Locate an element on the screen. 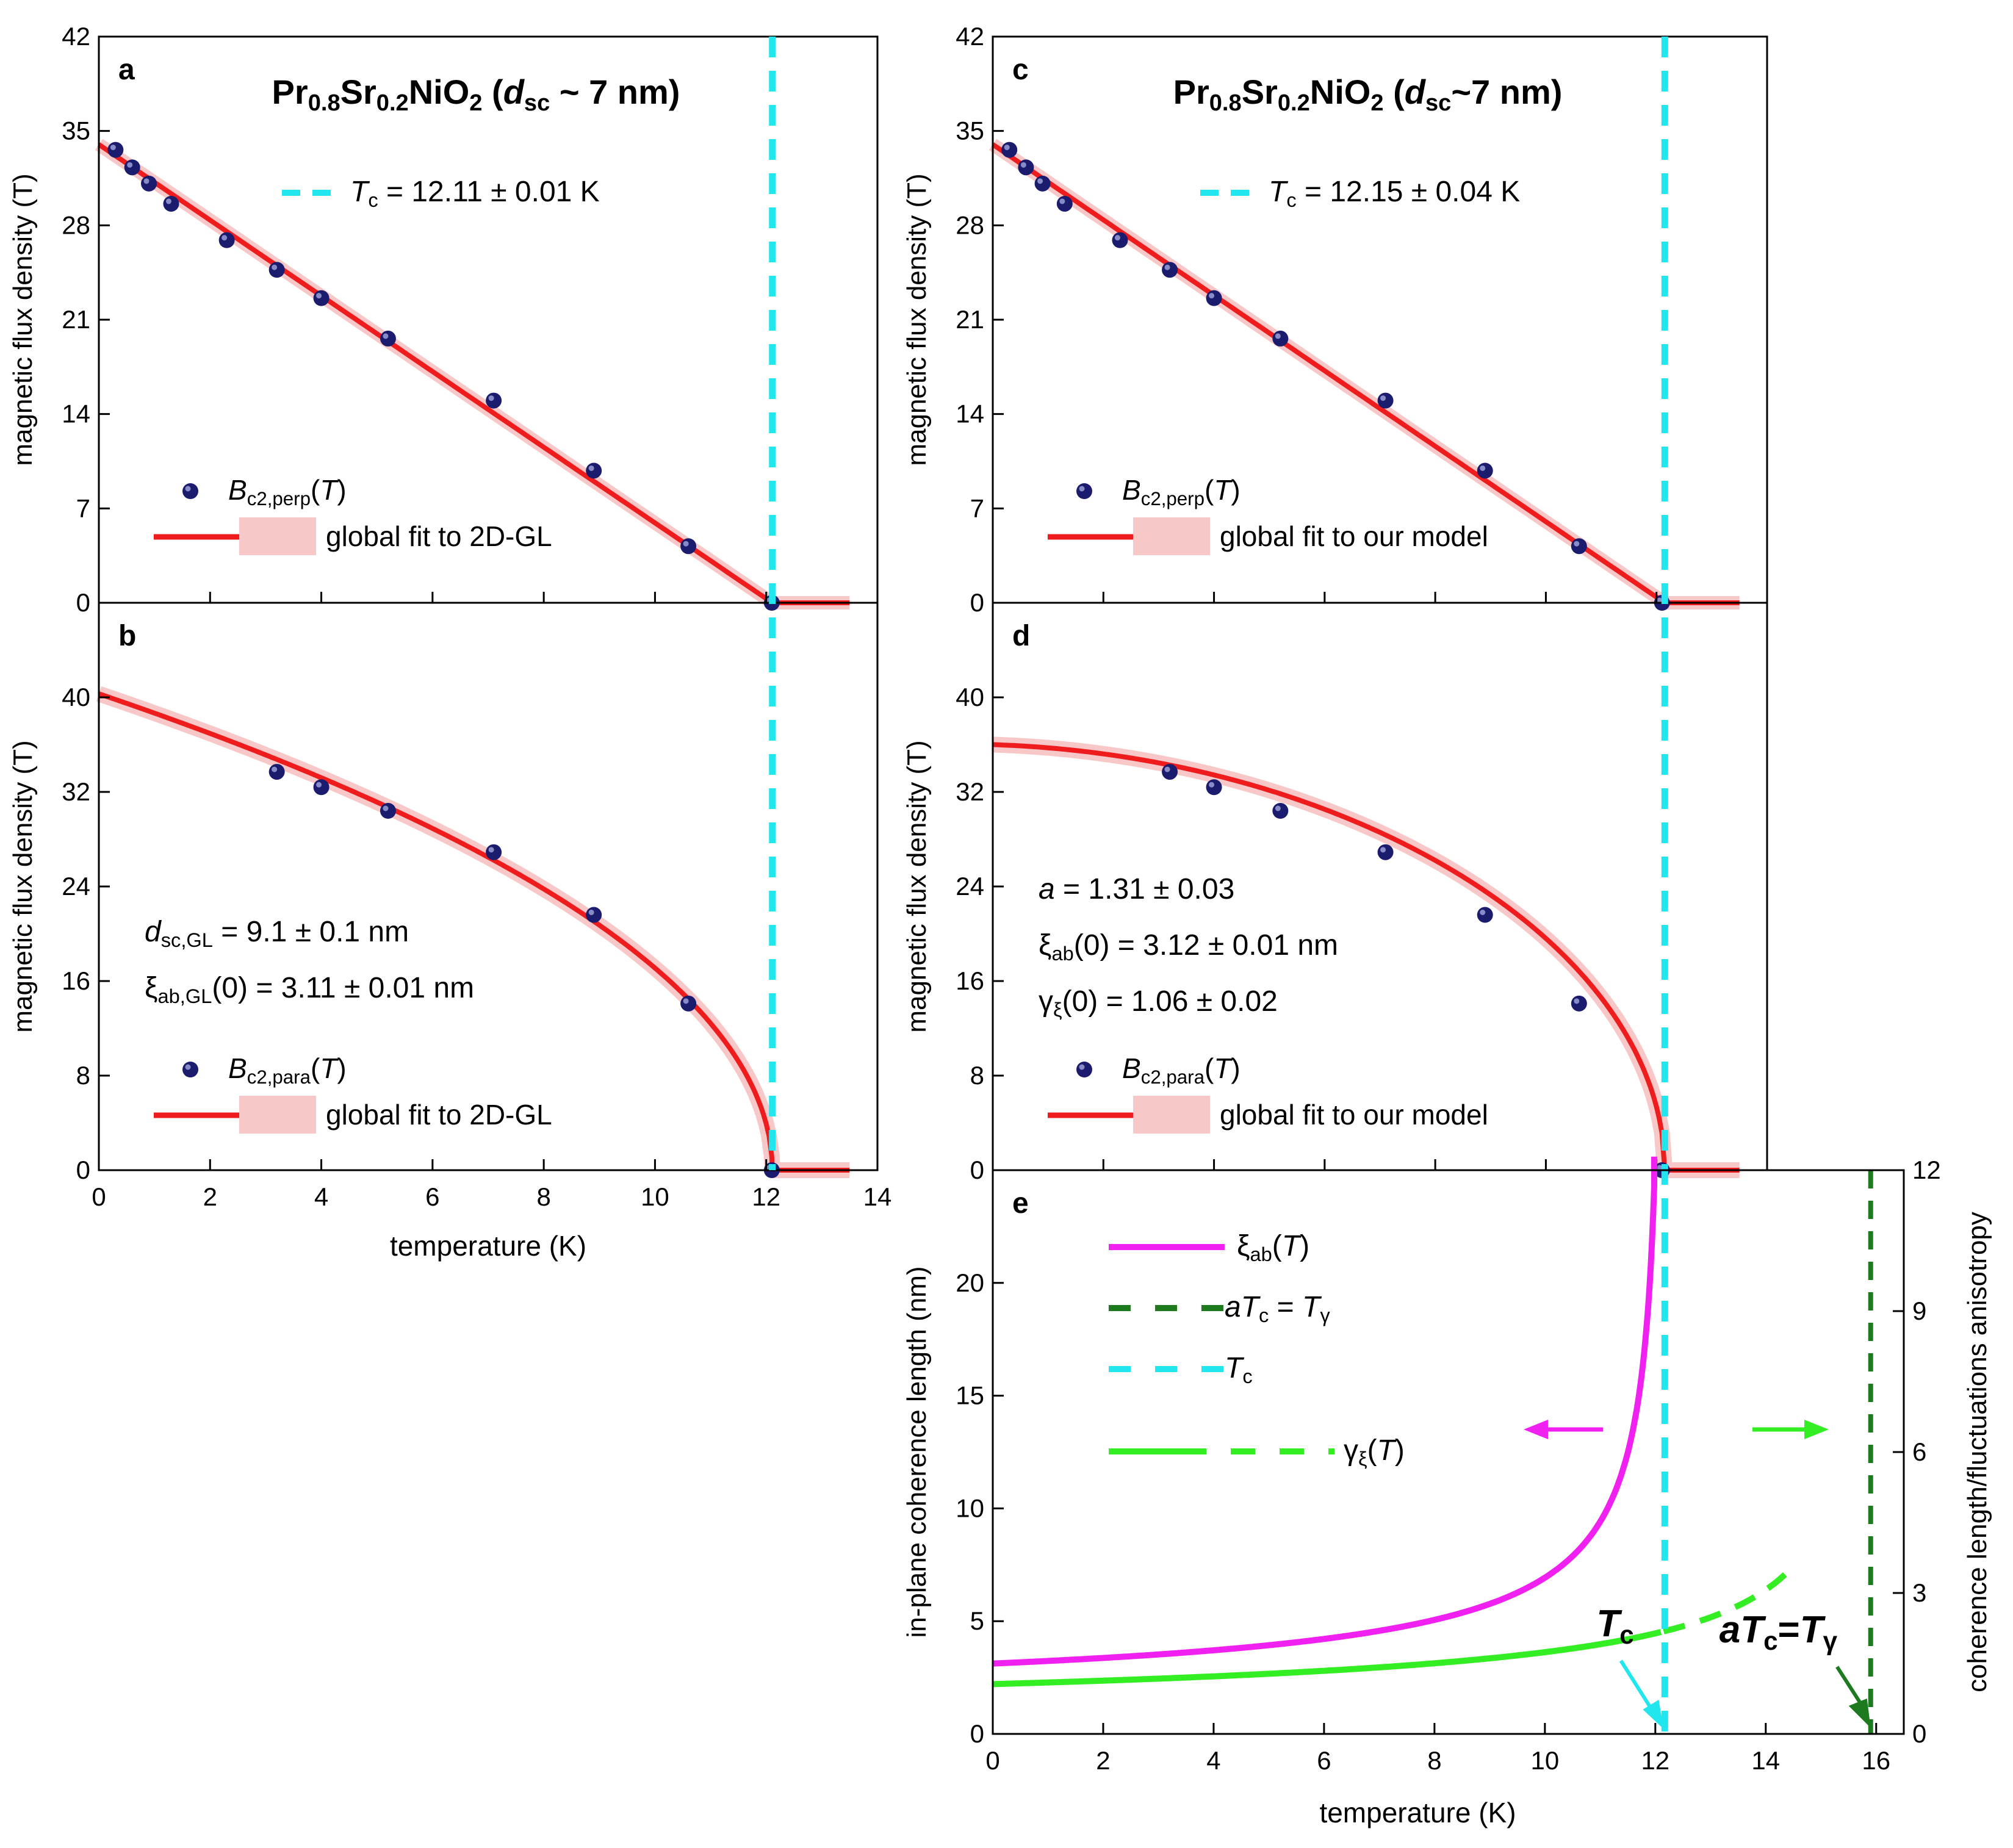  b-legend-label-points: Bc2,para(T) is located at coordinates (287, 1070).